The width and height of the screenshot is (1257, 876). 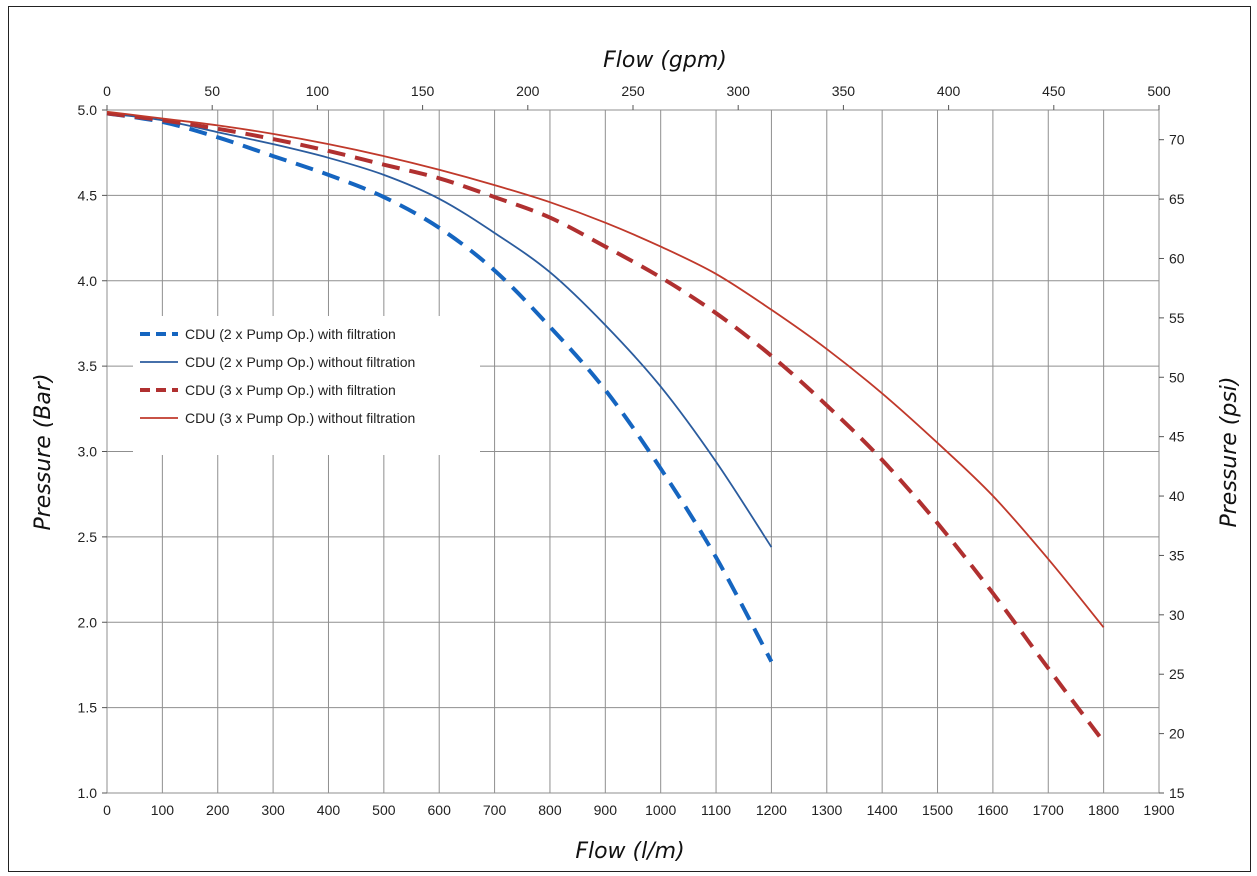 What do you see at coordinates (992, 810) in the screenshot?
I see `x-tick-label: 1600` at bounding box center [992, 810].